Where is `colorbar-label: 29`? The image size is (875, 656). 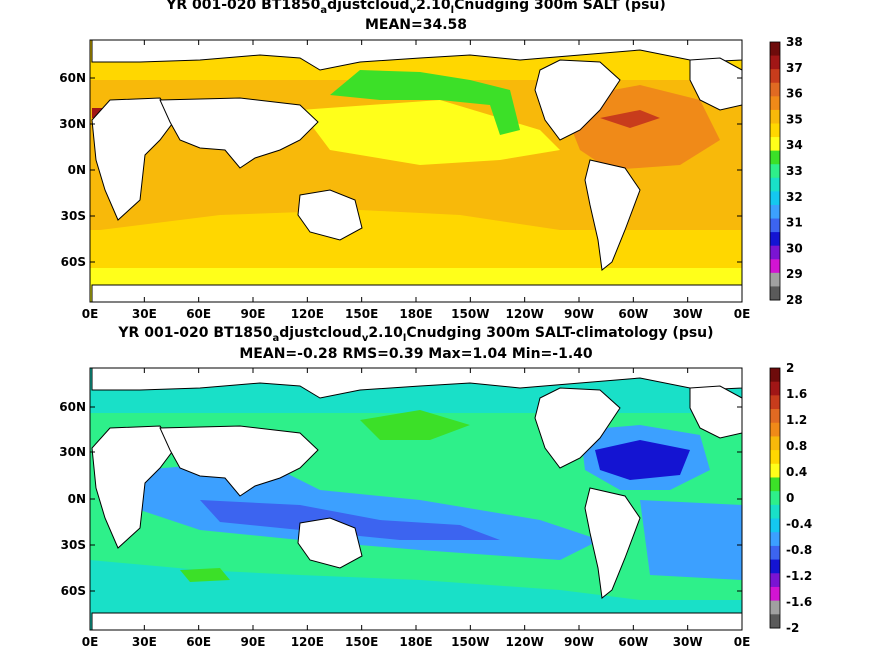
colorbar-label: 29 is located at coordinates (794, 274).